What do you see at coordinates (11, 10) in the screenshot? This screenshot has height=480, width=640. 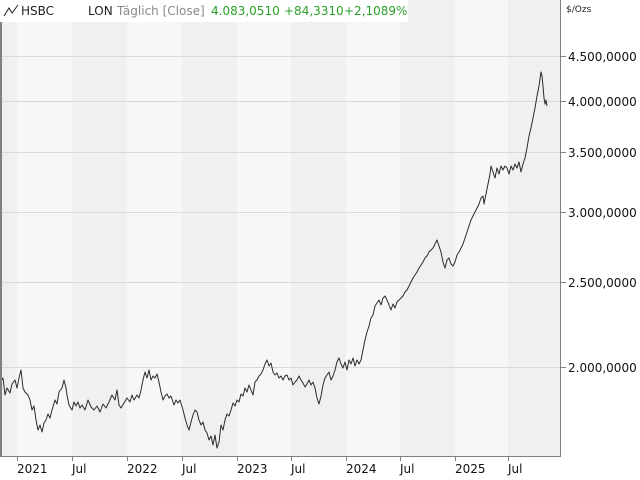 I see `line-chart-icon` at bounding box center [11, 10].